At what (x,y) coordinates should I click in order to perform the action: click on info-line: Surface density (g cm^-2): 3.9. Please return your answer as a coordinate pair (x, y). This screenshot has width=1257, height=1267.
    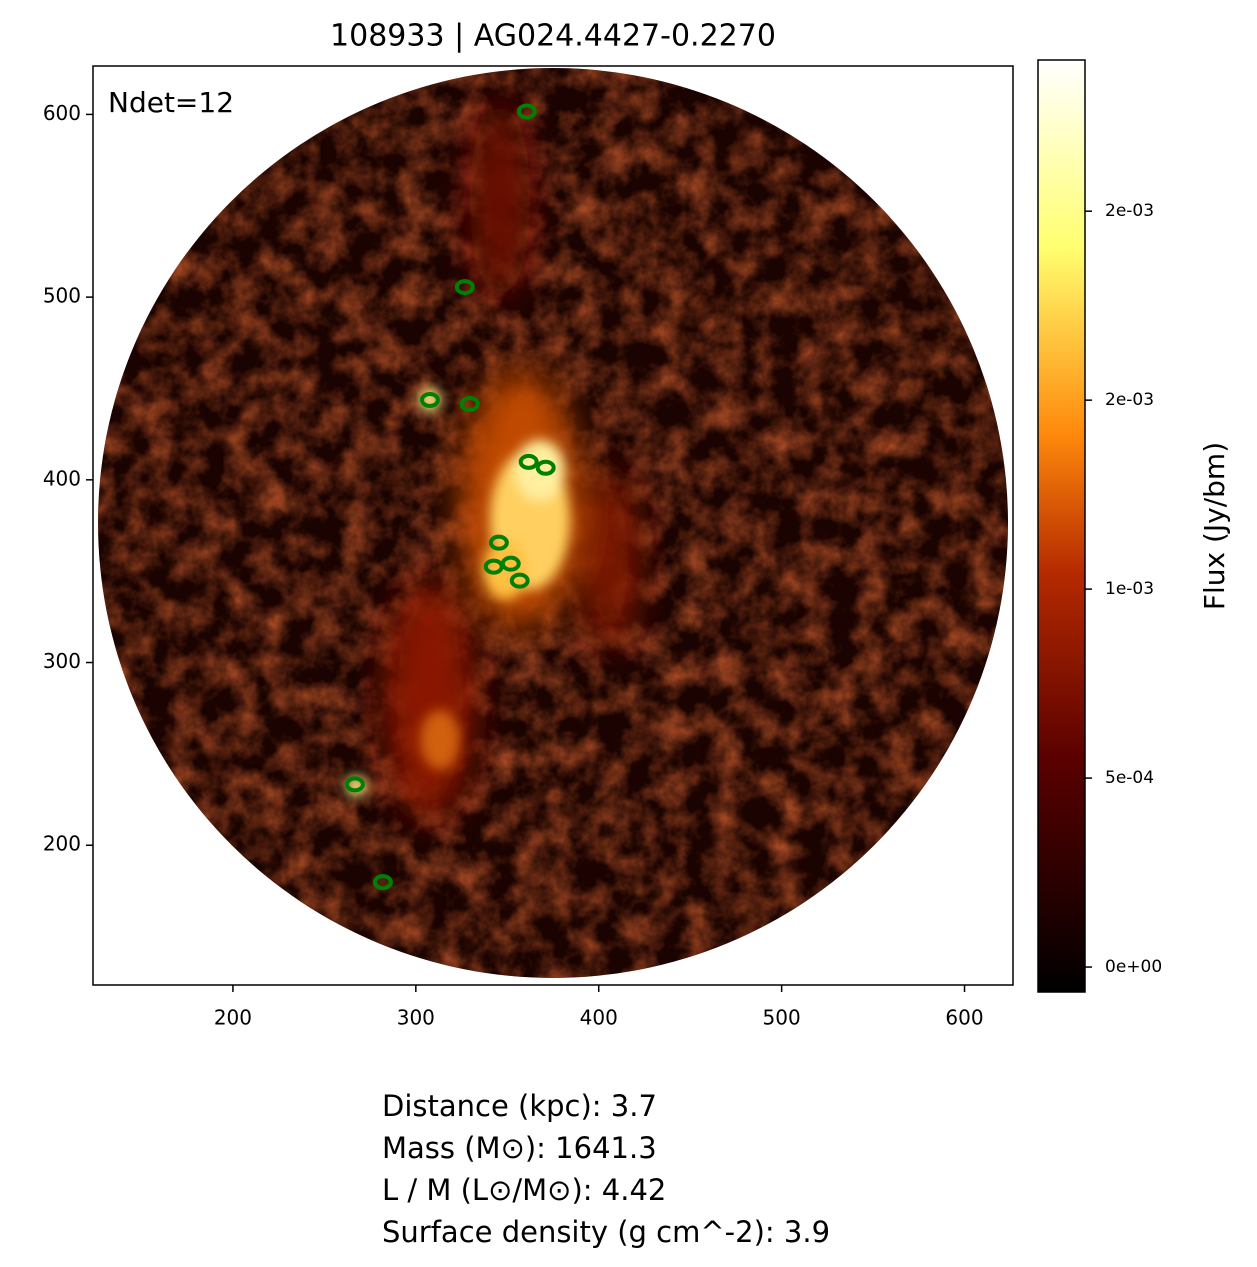
    Looking at the image, I should click on (606, 1232).